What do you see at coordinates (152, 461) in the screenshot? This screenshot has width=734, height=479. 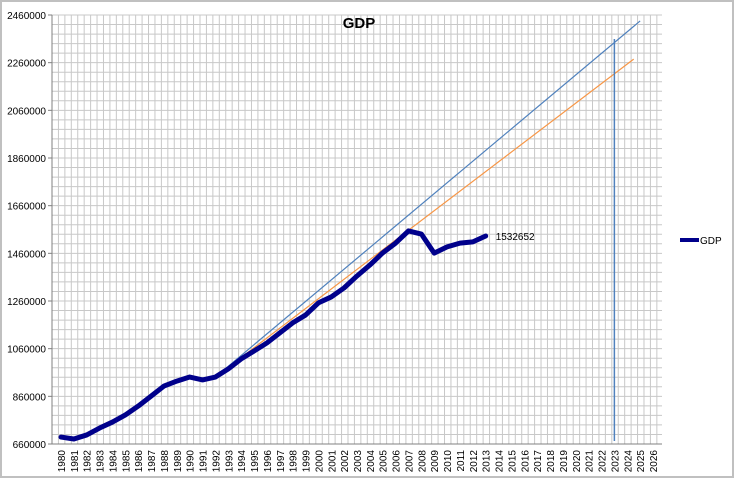 I see `x-tick-label: 1987` at bounding box center [152, 461].